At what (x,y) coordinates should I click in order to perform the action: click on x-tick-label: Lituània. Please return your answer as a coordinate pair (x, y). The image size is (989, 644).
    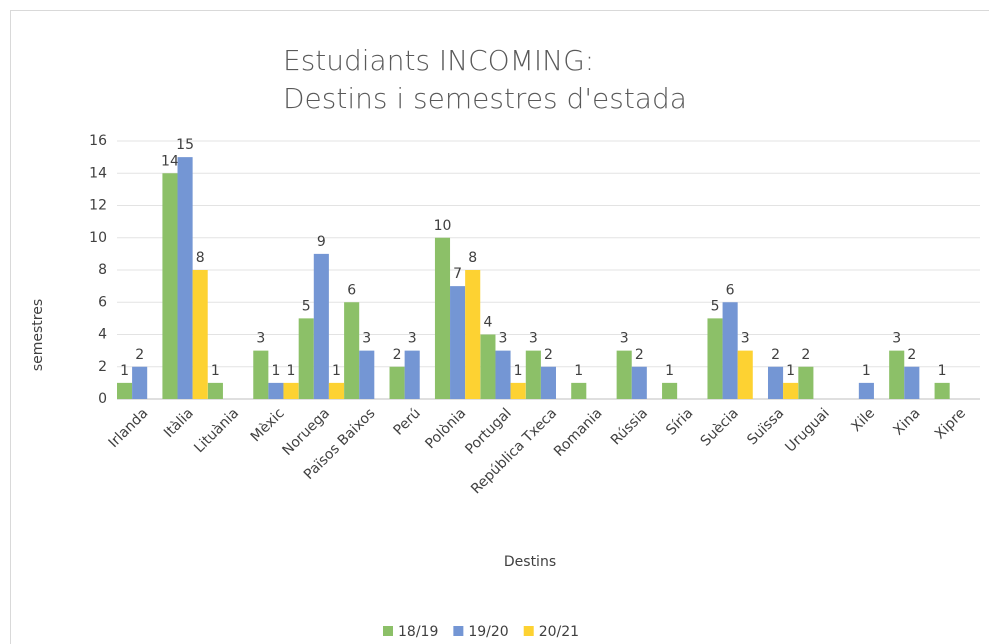
    Looking at the image, I should click on (216, 430).